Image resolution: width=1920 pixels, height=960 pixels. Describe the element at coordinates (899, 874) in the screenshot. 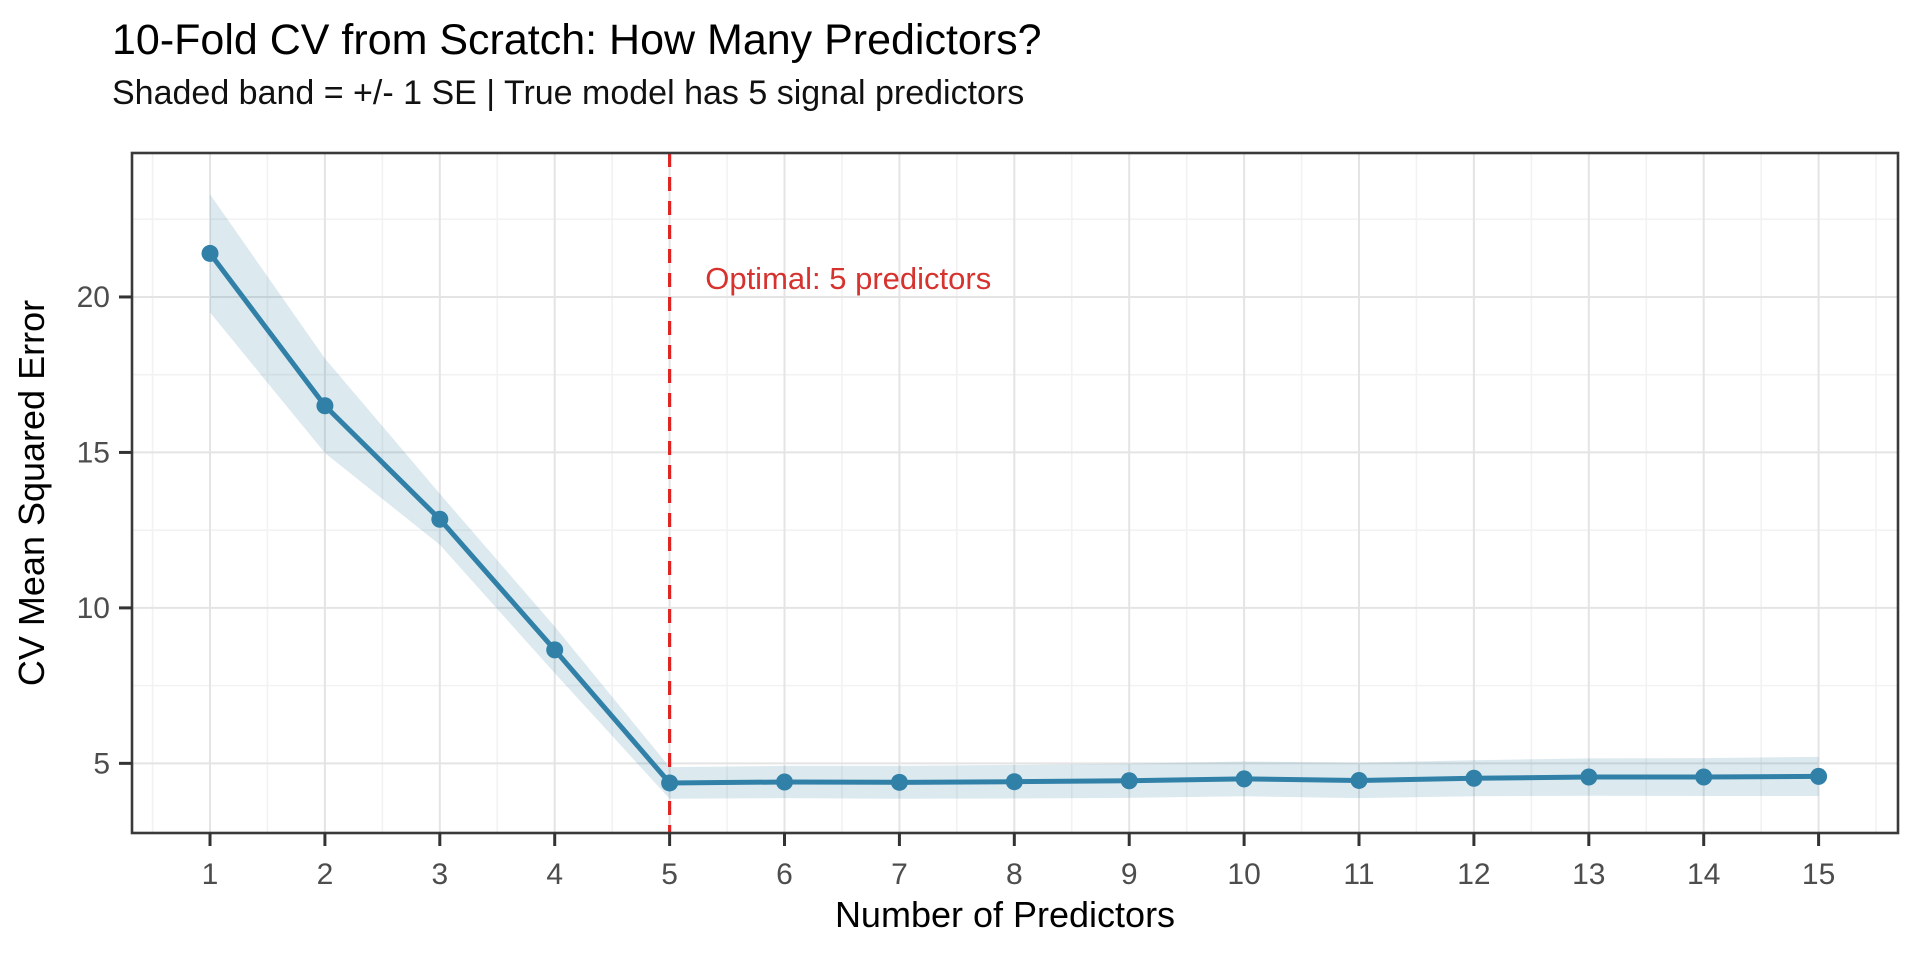

I see `x-tick-label: 7` at that location.